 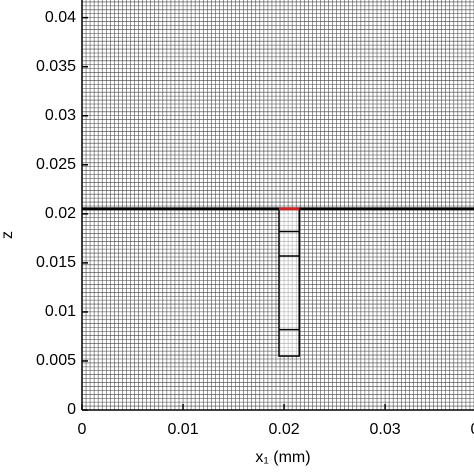 What do you see at coordinates (60, 213) in the screenshot?
I see `y-tick-label: 0.02` at bounding box center [60, 213].